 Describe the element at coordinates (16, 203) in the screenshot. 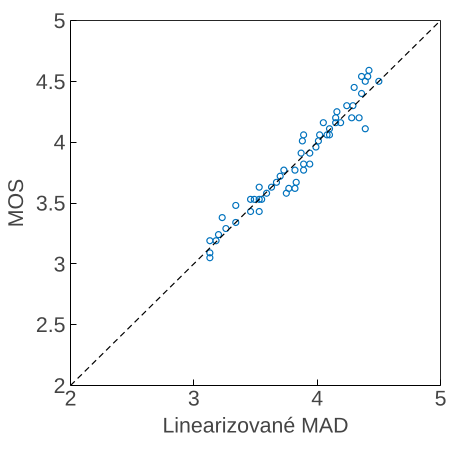

I see `y-axis-title: MOS` at that location.